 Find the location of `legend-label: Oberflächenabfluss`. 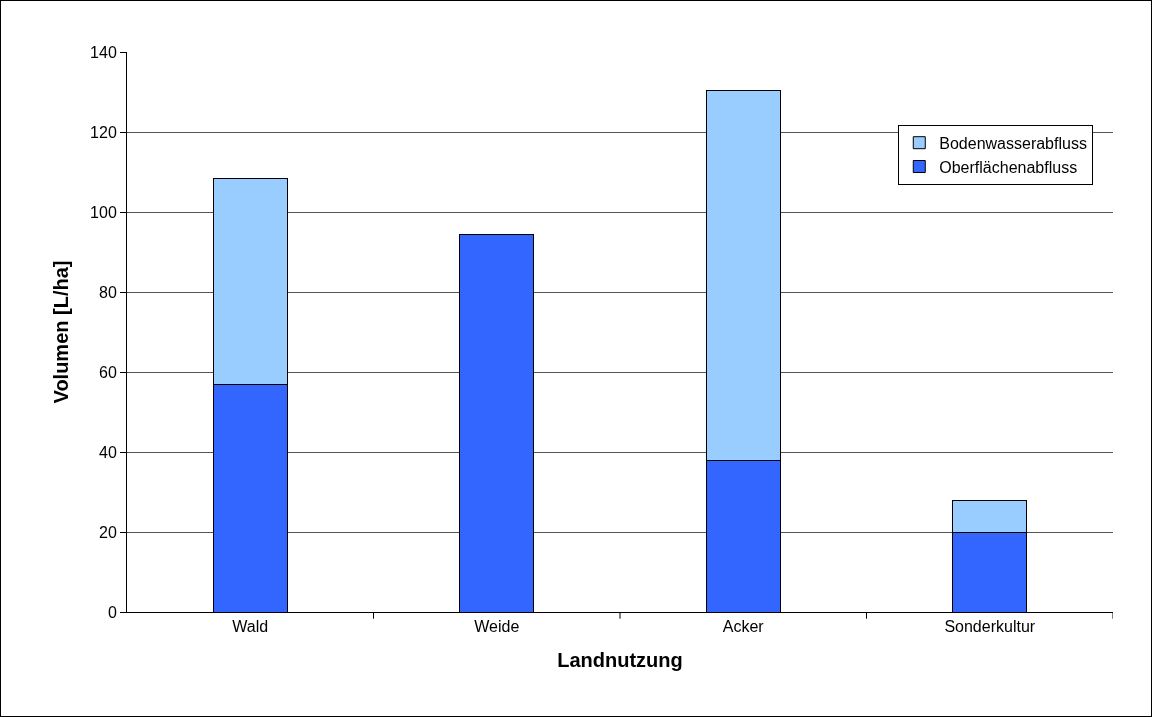

legend-label: Oberflächenabfluss is located at coordinates (1008, 167).